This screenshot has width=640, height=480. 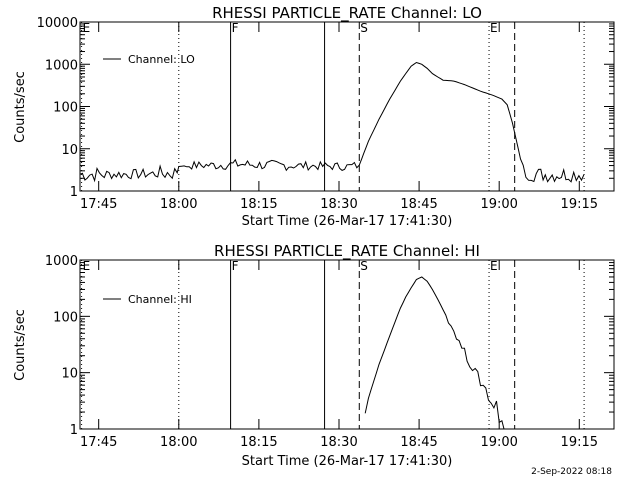 What do you see at coordinates (61, 65) in the screenshot?
I see `panel-lo-ytick-label: 1000` at bounding box center [61, 65].